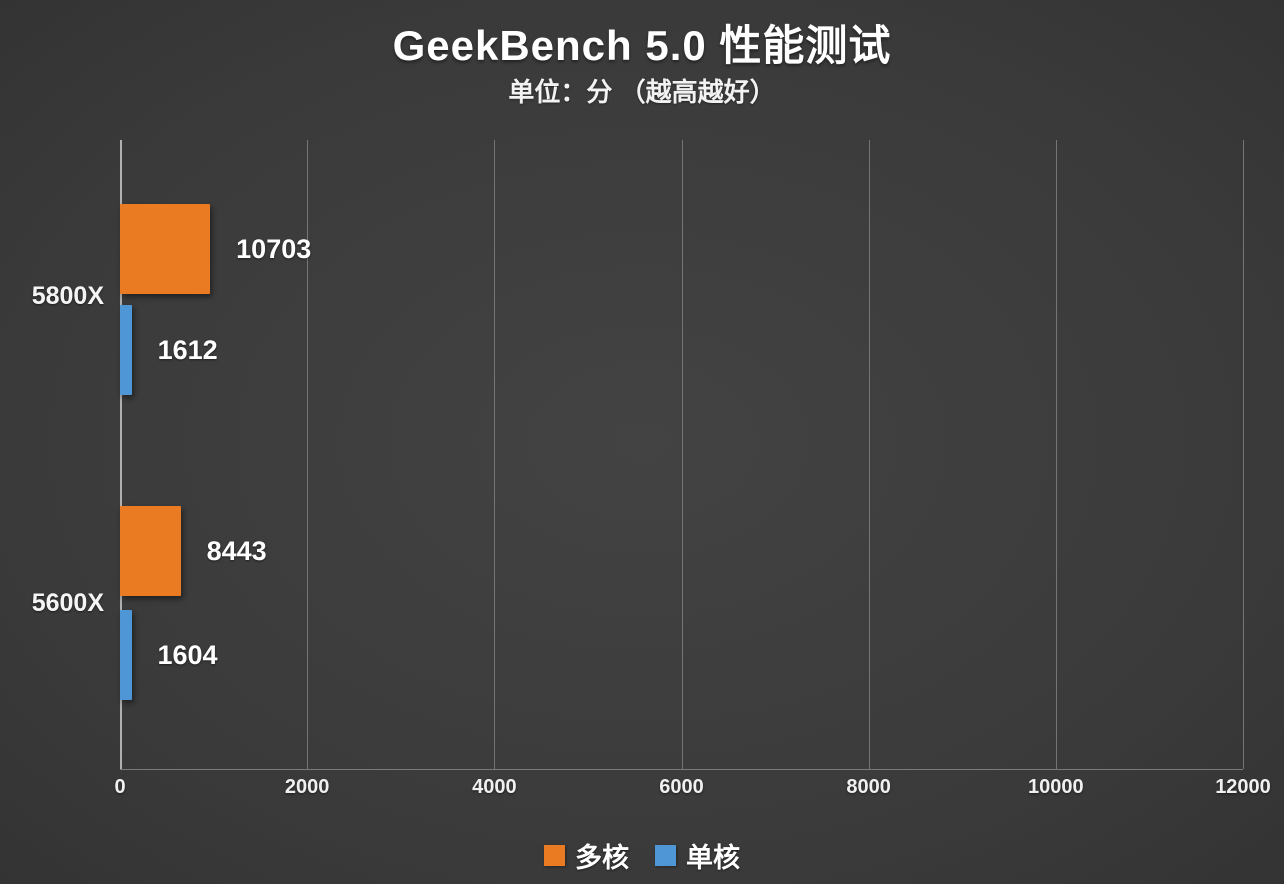 This screenshot has height=884, width=1284. I want to click on bar-row-5600x-multicore: 8443, so click(193, 551).